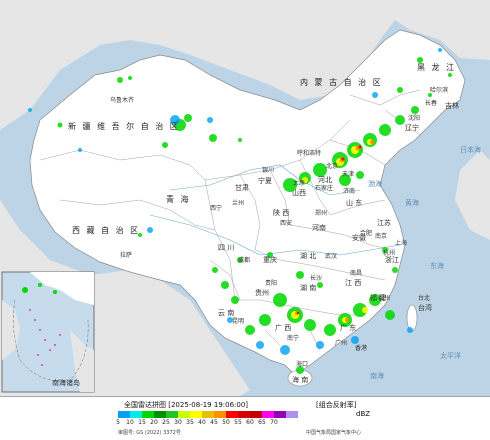 This screenshot has height=440, width=490. I want to click on legend-tick-label: 40, so click(202, 422).